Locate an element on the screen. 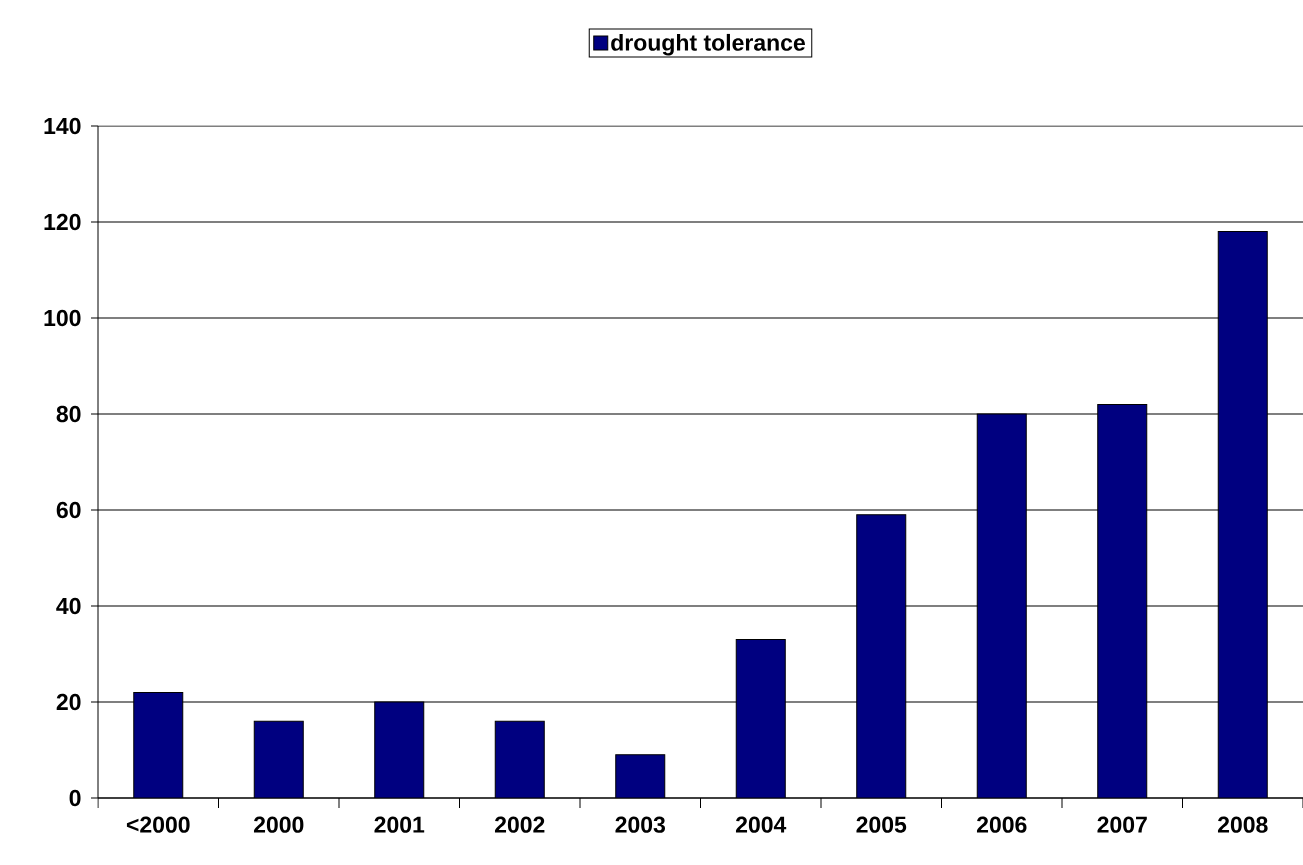 This screenshot has height=865, width=1303. x-tick-label: 2008 is located at coordinates (1242, 824).